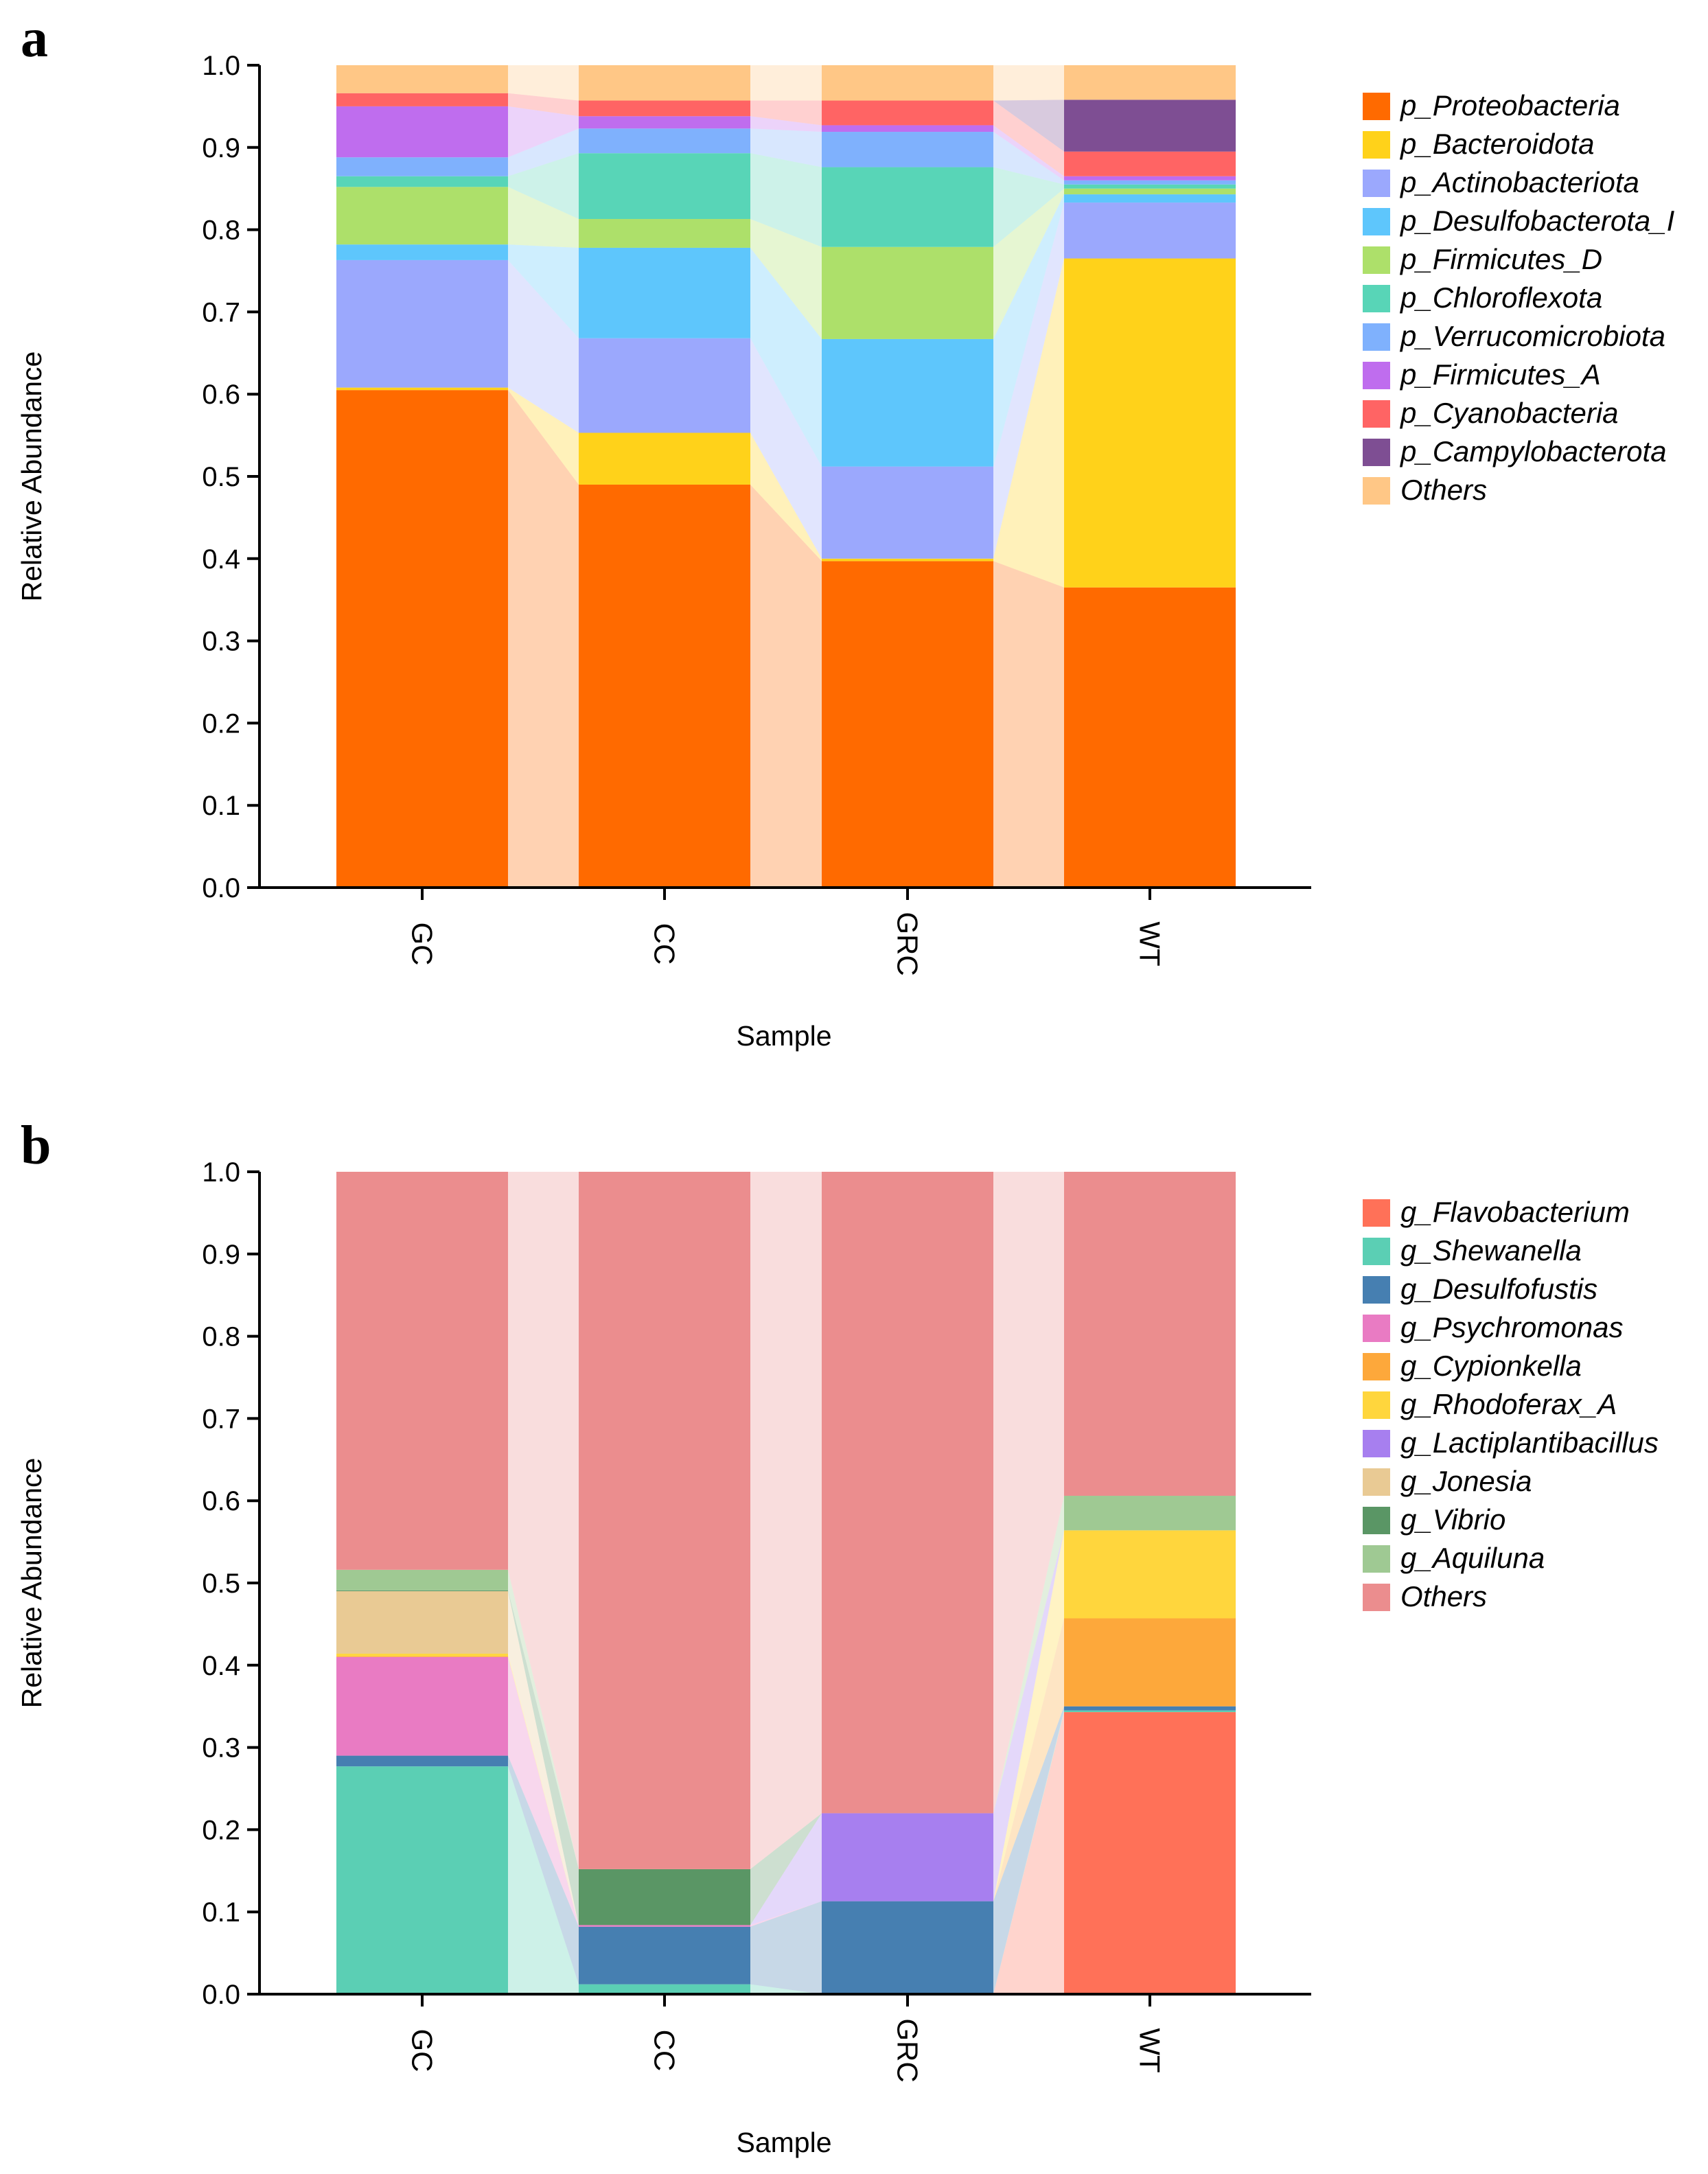 This screenshot has height=2174, width=1708. I want to click on panel-b-flow-g-rhodoferax-a-grc-wt, so click(1029, 1715).